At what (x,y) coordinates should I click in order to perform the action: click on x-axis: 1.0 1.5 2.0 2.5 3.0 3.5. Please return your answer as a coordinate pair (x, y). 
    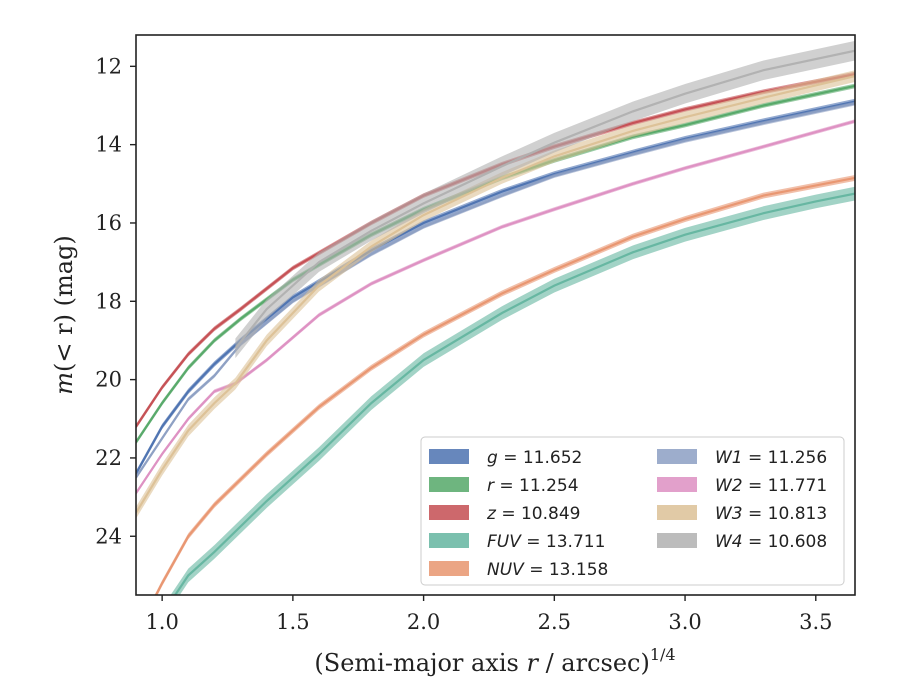
    Looking at the image, I should click on (488, 614).